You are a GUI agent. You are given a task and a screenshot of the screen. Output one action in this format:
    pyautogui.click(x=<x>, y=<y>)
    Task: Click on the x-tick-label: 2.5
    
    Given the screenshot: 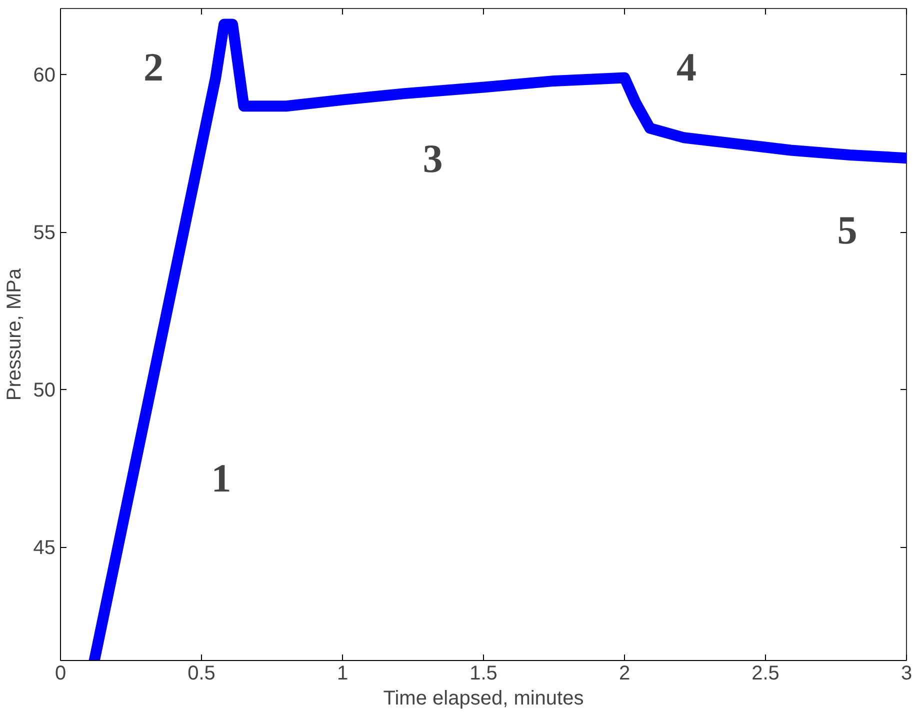 What is the action you would take?
    pyautogui.click(x=766, y=673)
    